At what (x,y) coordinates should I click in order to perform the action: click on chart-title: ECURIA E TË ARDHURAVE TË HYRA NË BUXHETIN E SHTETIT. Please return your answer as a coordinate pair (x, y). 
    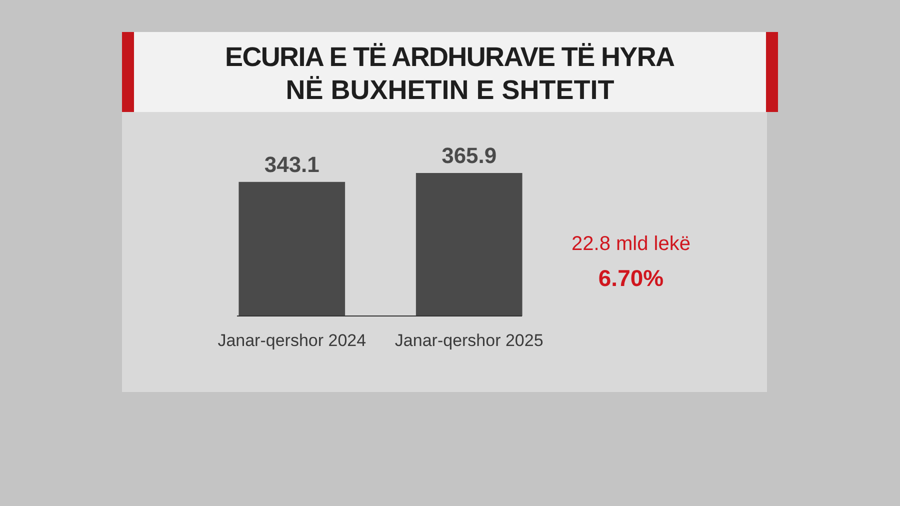
    Looking at the image, I should click on (450, 73).